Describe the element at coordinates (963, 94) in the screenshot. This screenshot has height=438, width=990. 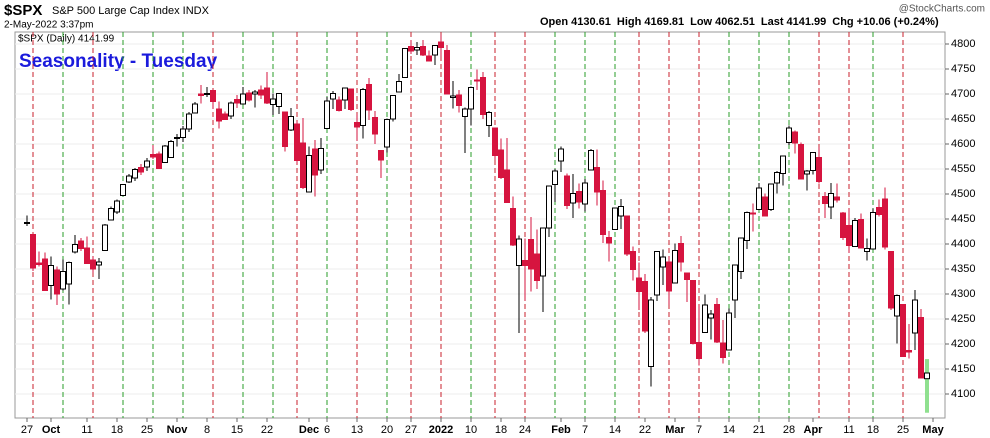
I see `y-tick-label: 4700` at that location.